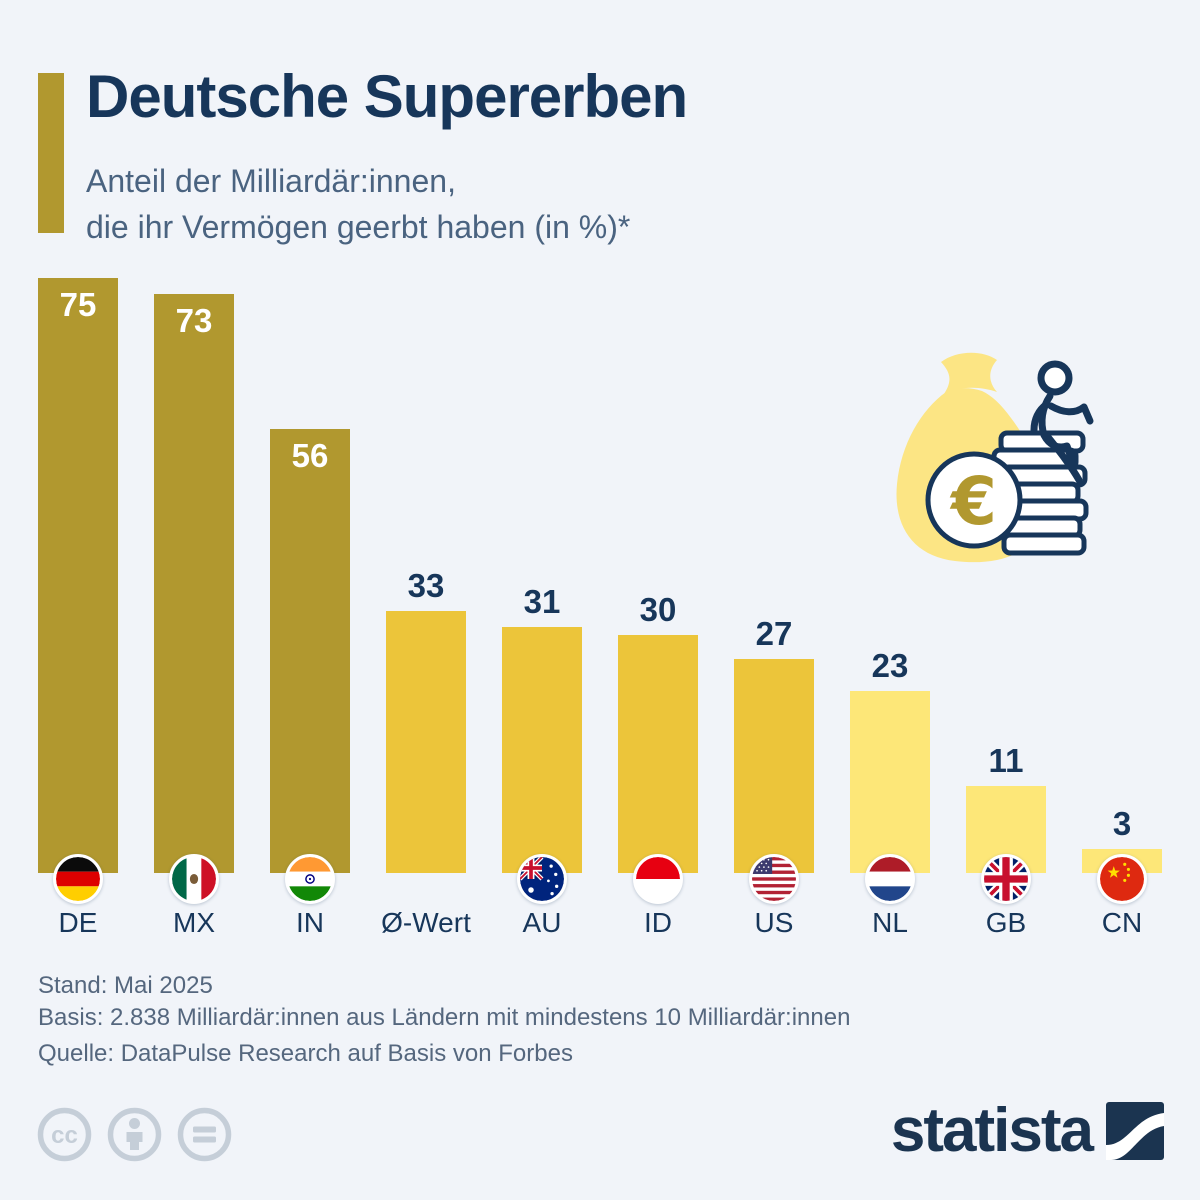  Describe the element at coordinates (774, 922) in the screenshot. I see `category-label: US` at that location.